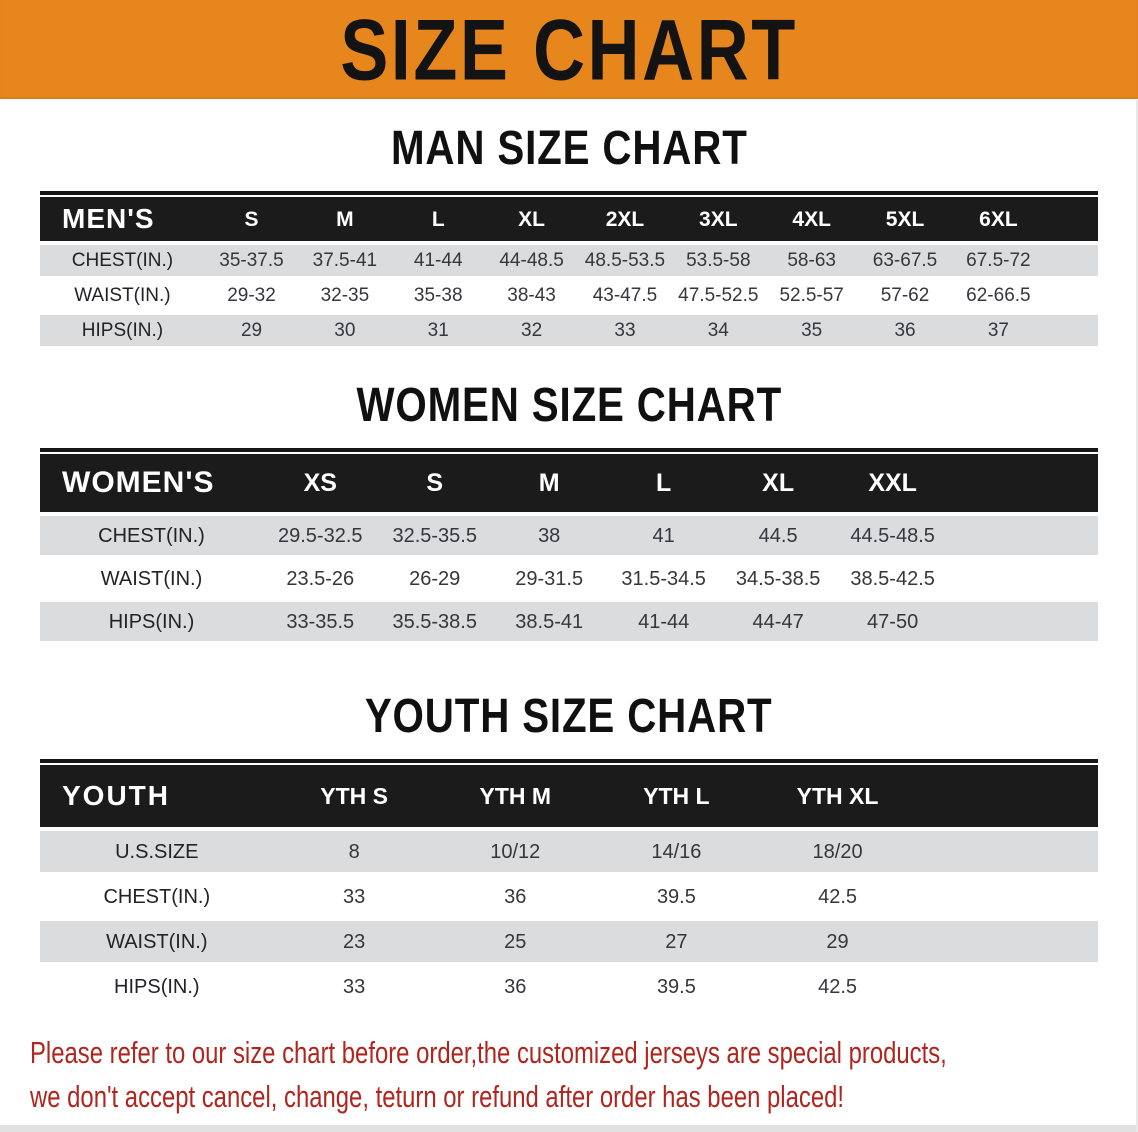 The height and width of the screenshot is (1132, 1138). I want to click on size-value-cell: 35.5-38.5, so click(434, 619).